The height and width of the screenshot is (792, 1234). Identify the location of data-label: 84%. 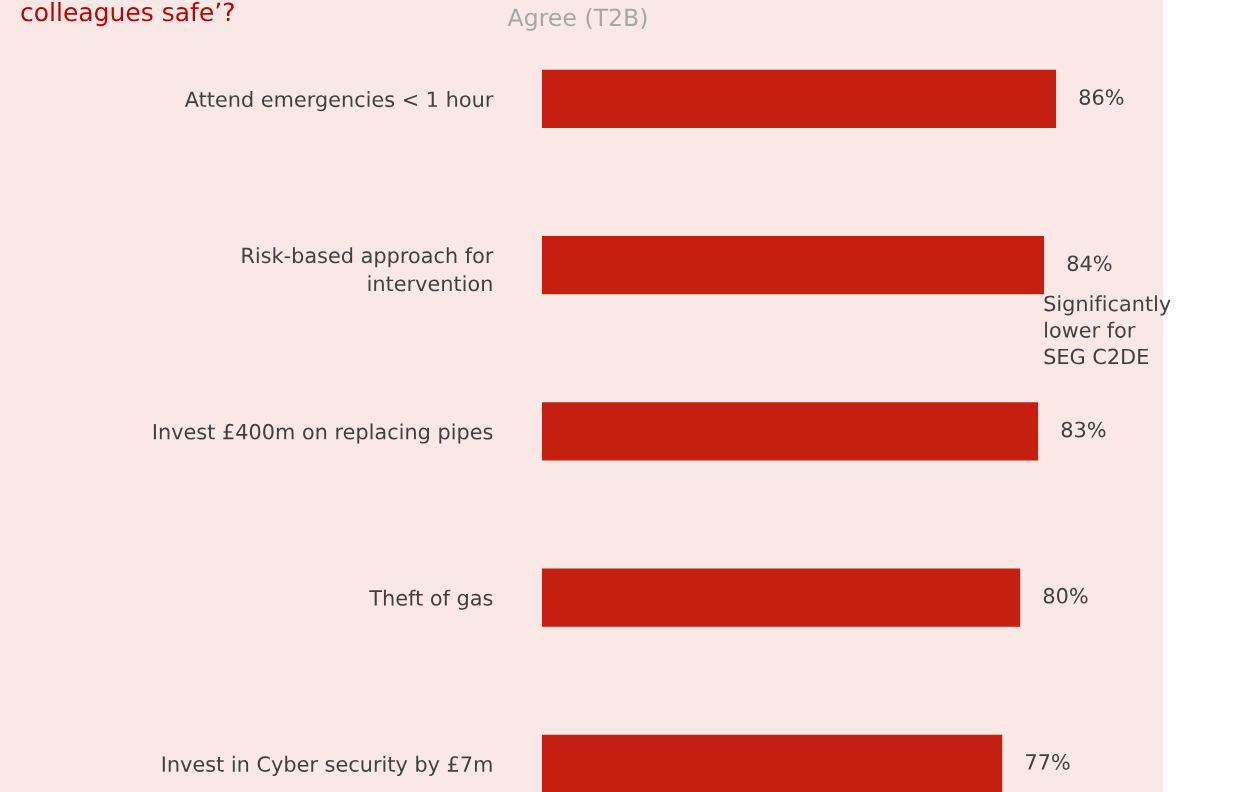
(1089, 263).